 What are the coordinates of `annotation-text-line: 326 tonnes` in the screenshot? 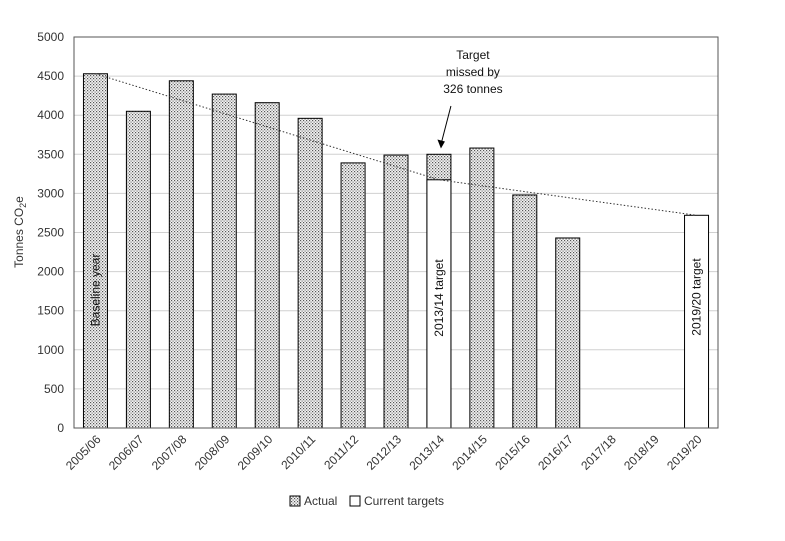 It's located at (472, 89).